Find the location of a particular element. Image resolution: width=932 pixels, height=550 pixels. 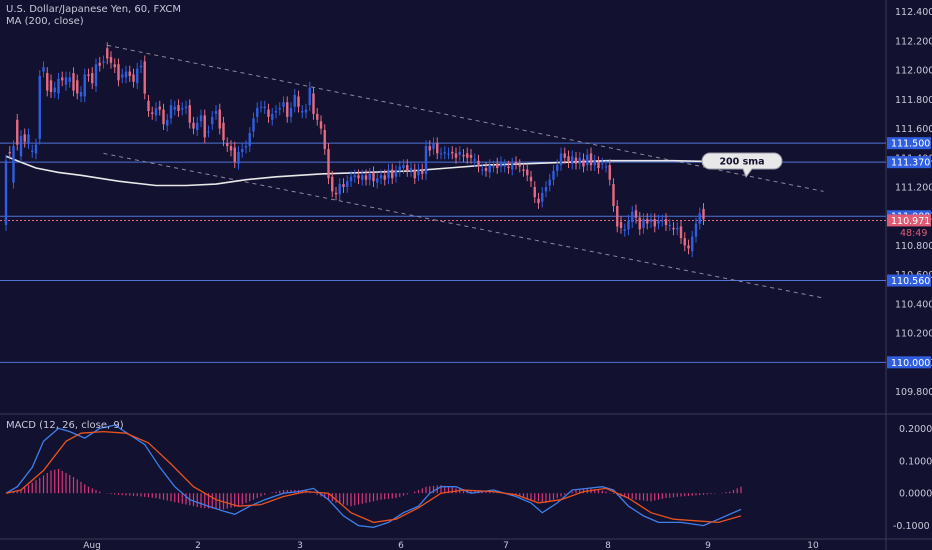

ma-indicator-label: MA (200, close) is located at coordinates (45, 21).